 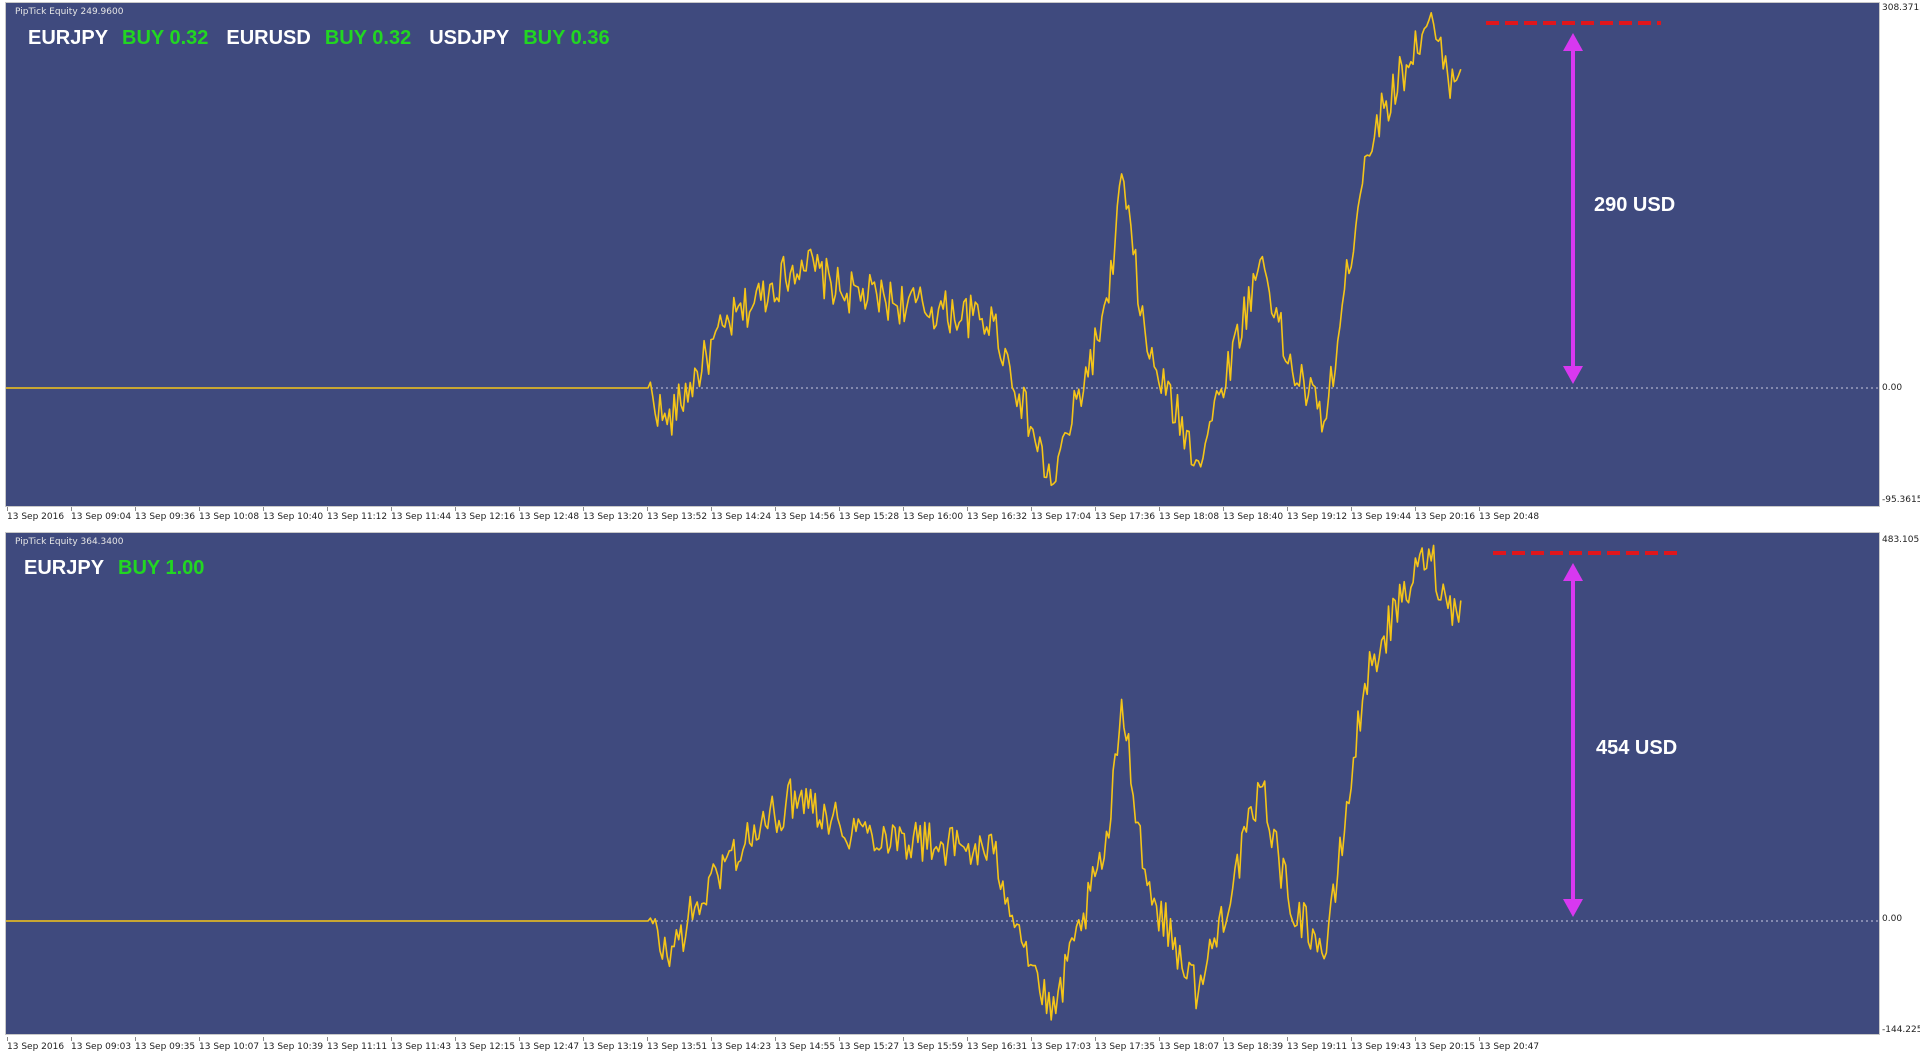 I want to click on x-tick-label: 13 Sep 13:51, so click(x=677, y=1047).